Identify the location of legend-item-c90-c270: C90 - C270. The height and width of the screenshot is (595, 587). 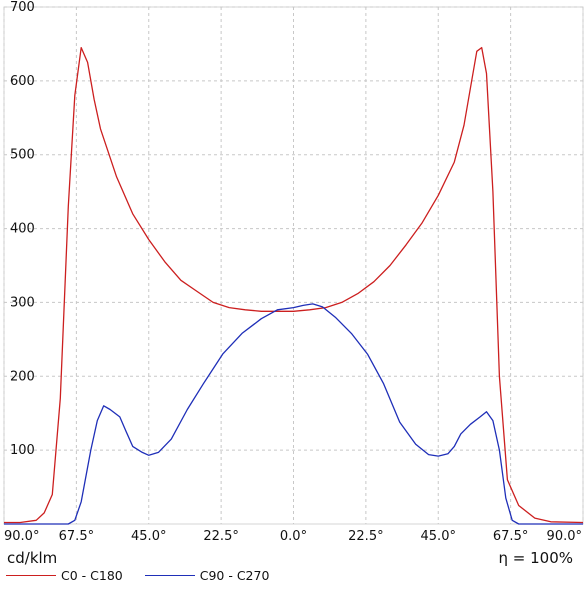
(207, 575).